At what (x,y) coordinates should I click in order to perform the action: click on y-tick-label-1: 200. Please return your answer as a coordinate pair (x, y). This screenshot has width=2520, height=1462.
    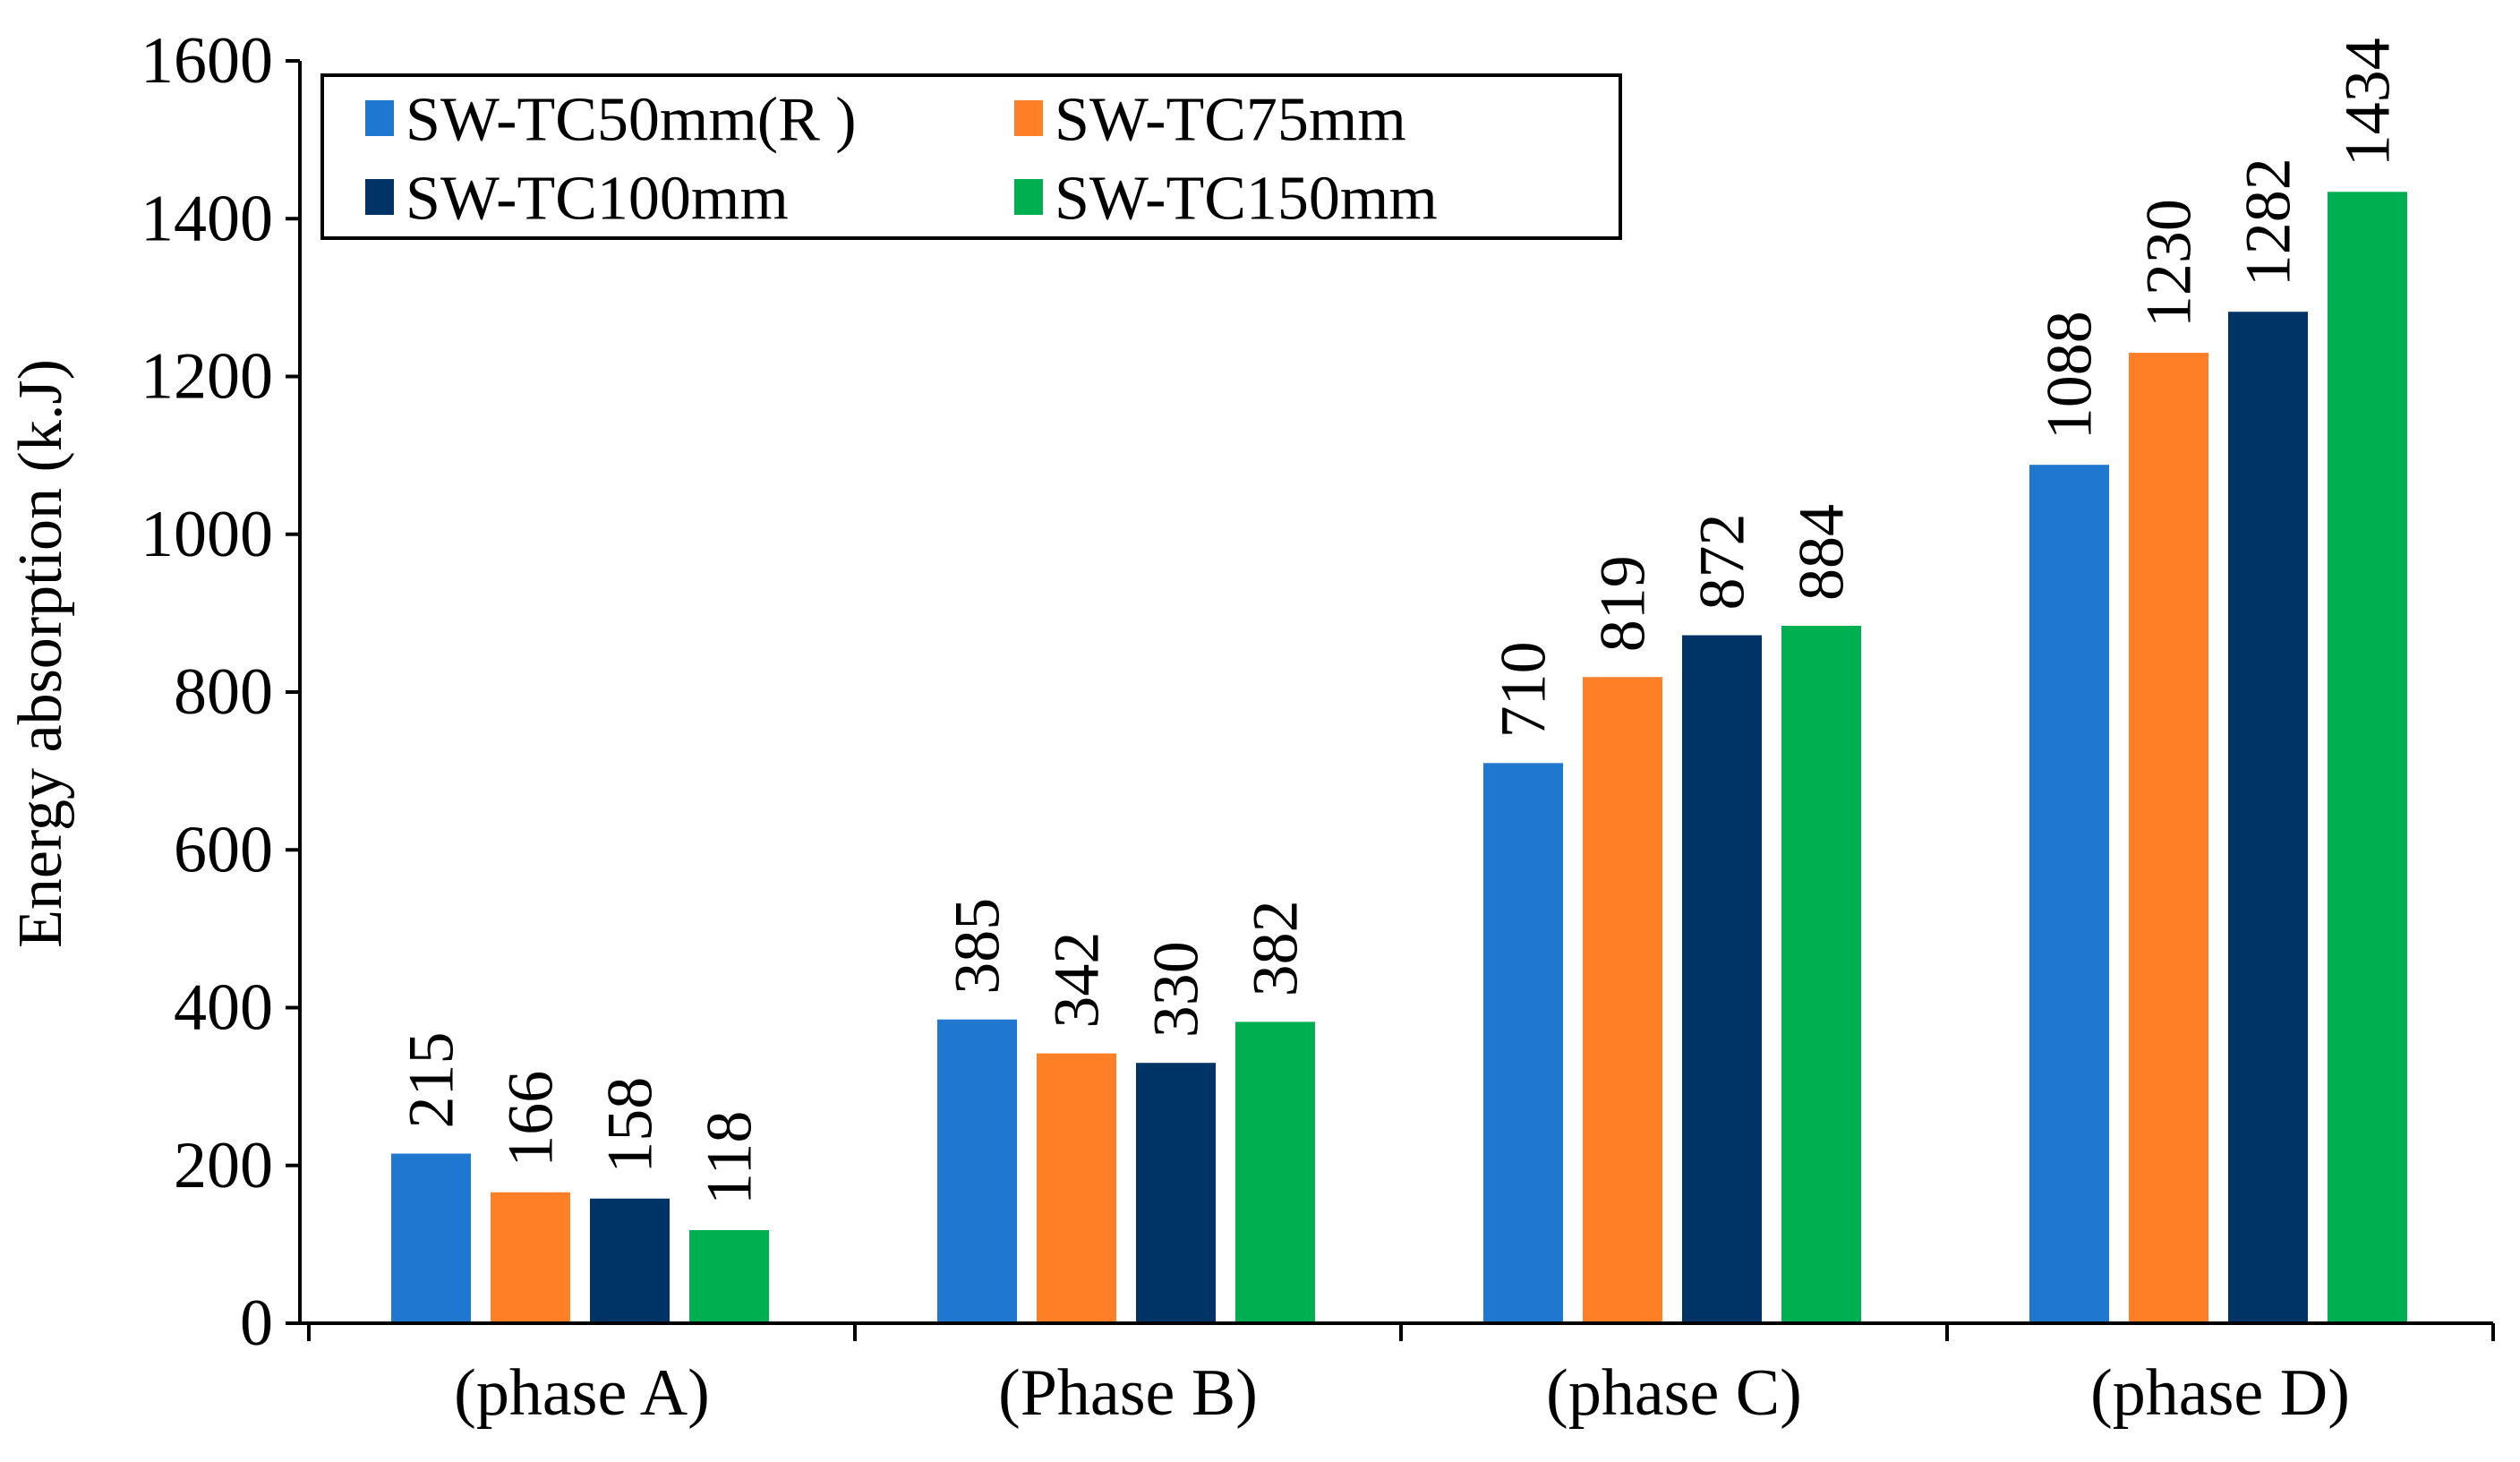
    Looking at the image, I should click on (223, 1165).